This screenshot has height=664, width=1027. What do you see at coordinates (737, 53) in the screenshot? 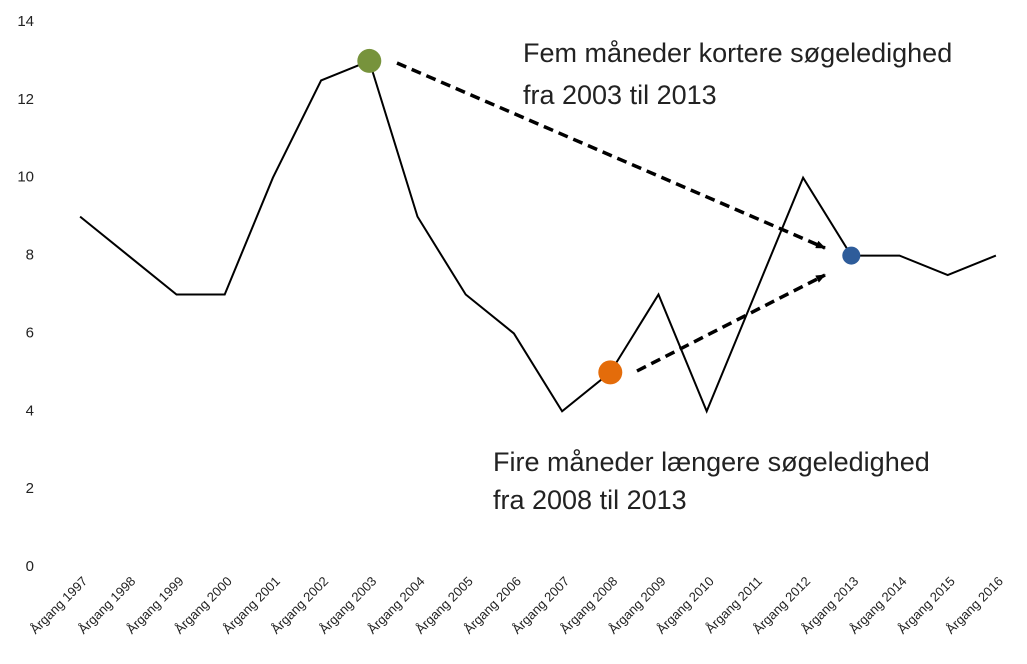
I see `annotation: Fem måneder kortere søgeledighed` at bounding box center [737, 53].